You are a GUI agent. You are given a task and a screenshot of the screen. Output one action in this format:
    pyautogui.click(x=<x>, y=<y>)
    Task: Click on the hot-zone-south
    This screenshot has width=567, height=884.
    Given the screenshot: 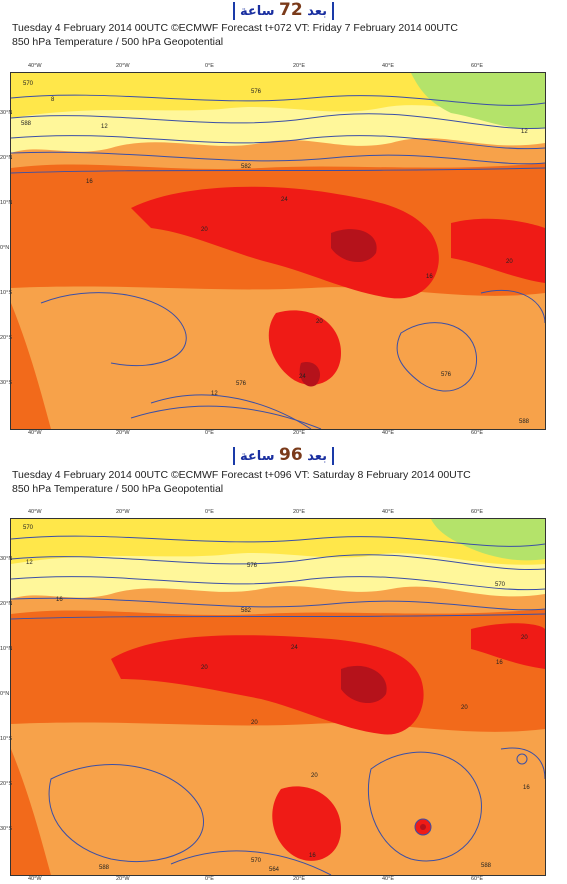 What is the action you would take?
    pyautogui.click(x=304, y=347)
    